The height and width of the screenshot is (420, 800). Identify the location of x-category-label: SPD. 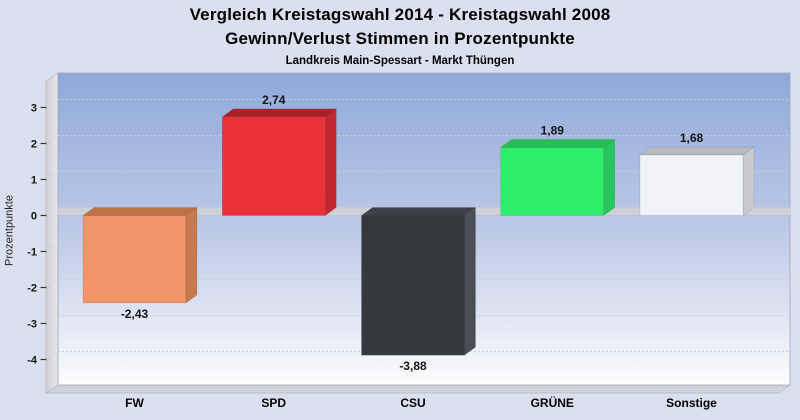
(273, 403).